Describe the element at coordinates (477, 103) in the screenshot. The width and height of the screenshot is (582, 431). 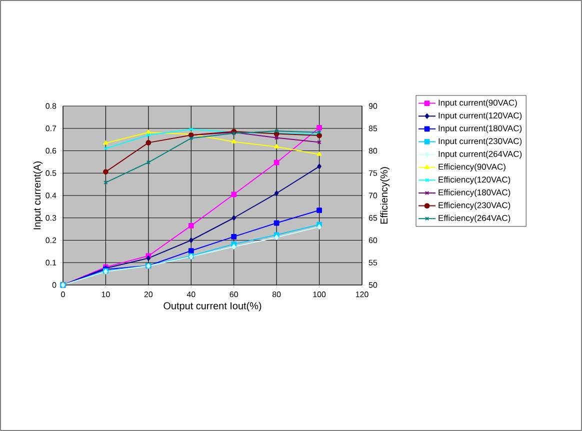
I see `legend-label: Input current(90VAC)` at that location.